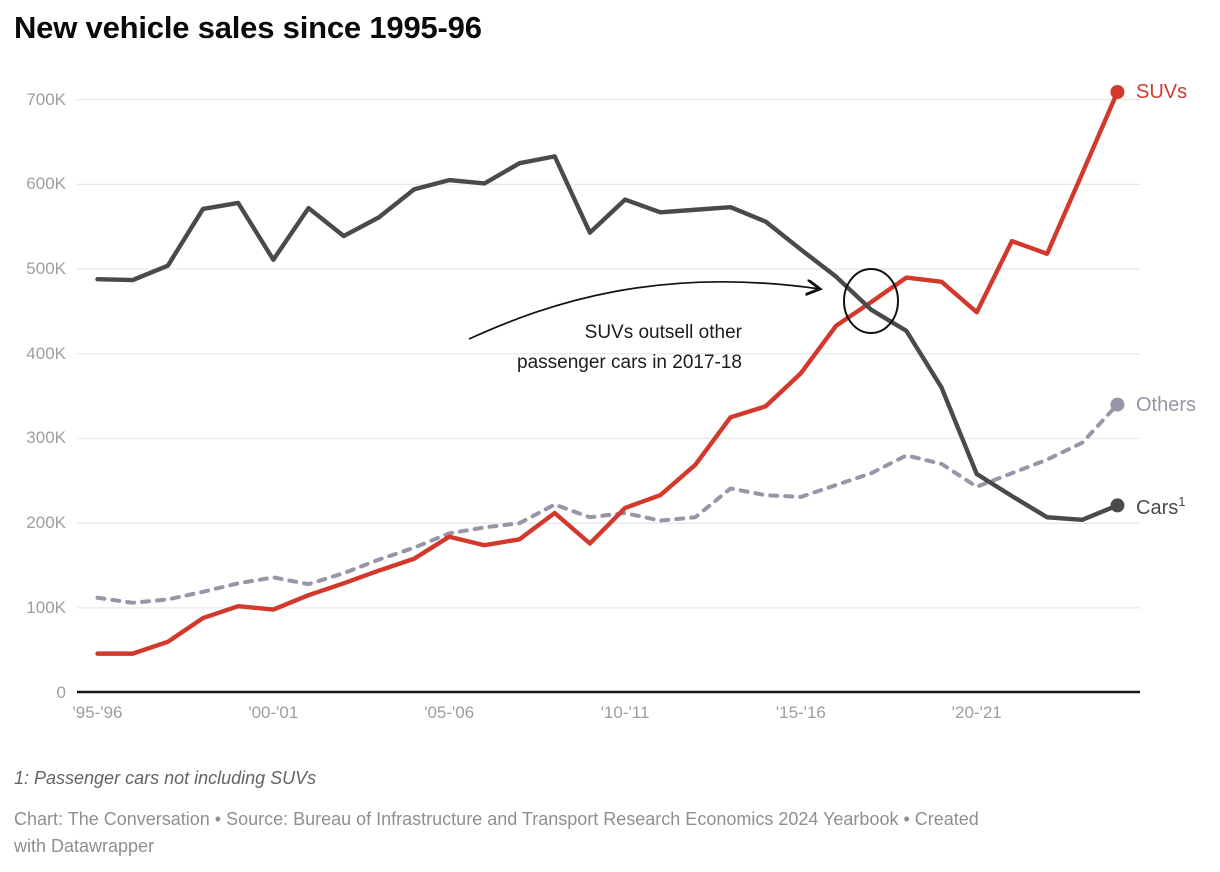 Image resolution: width=1220 pixels, height=872 pixels. Describe the element at coordinates (46, 269) in the screenshot. I see `y-tick-label-500K: 500K` at that location.